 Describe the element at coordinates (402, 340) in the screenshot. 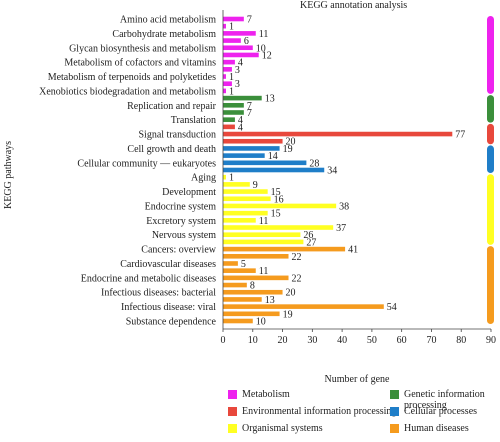

I see `x-tick-label: 60` at that location.